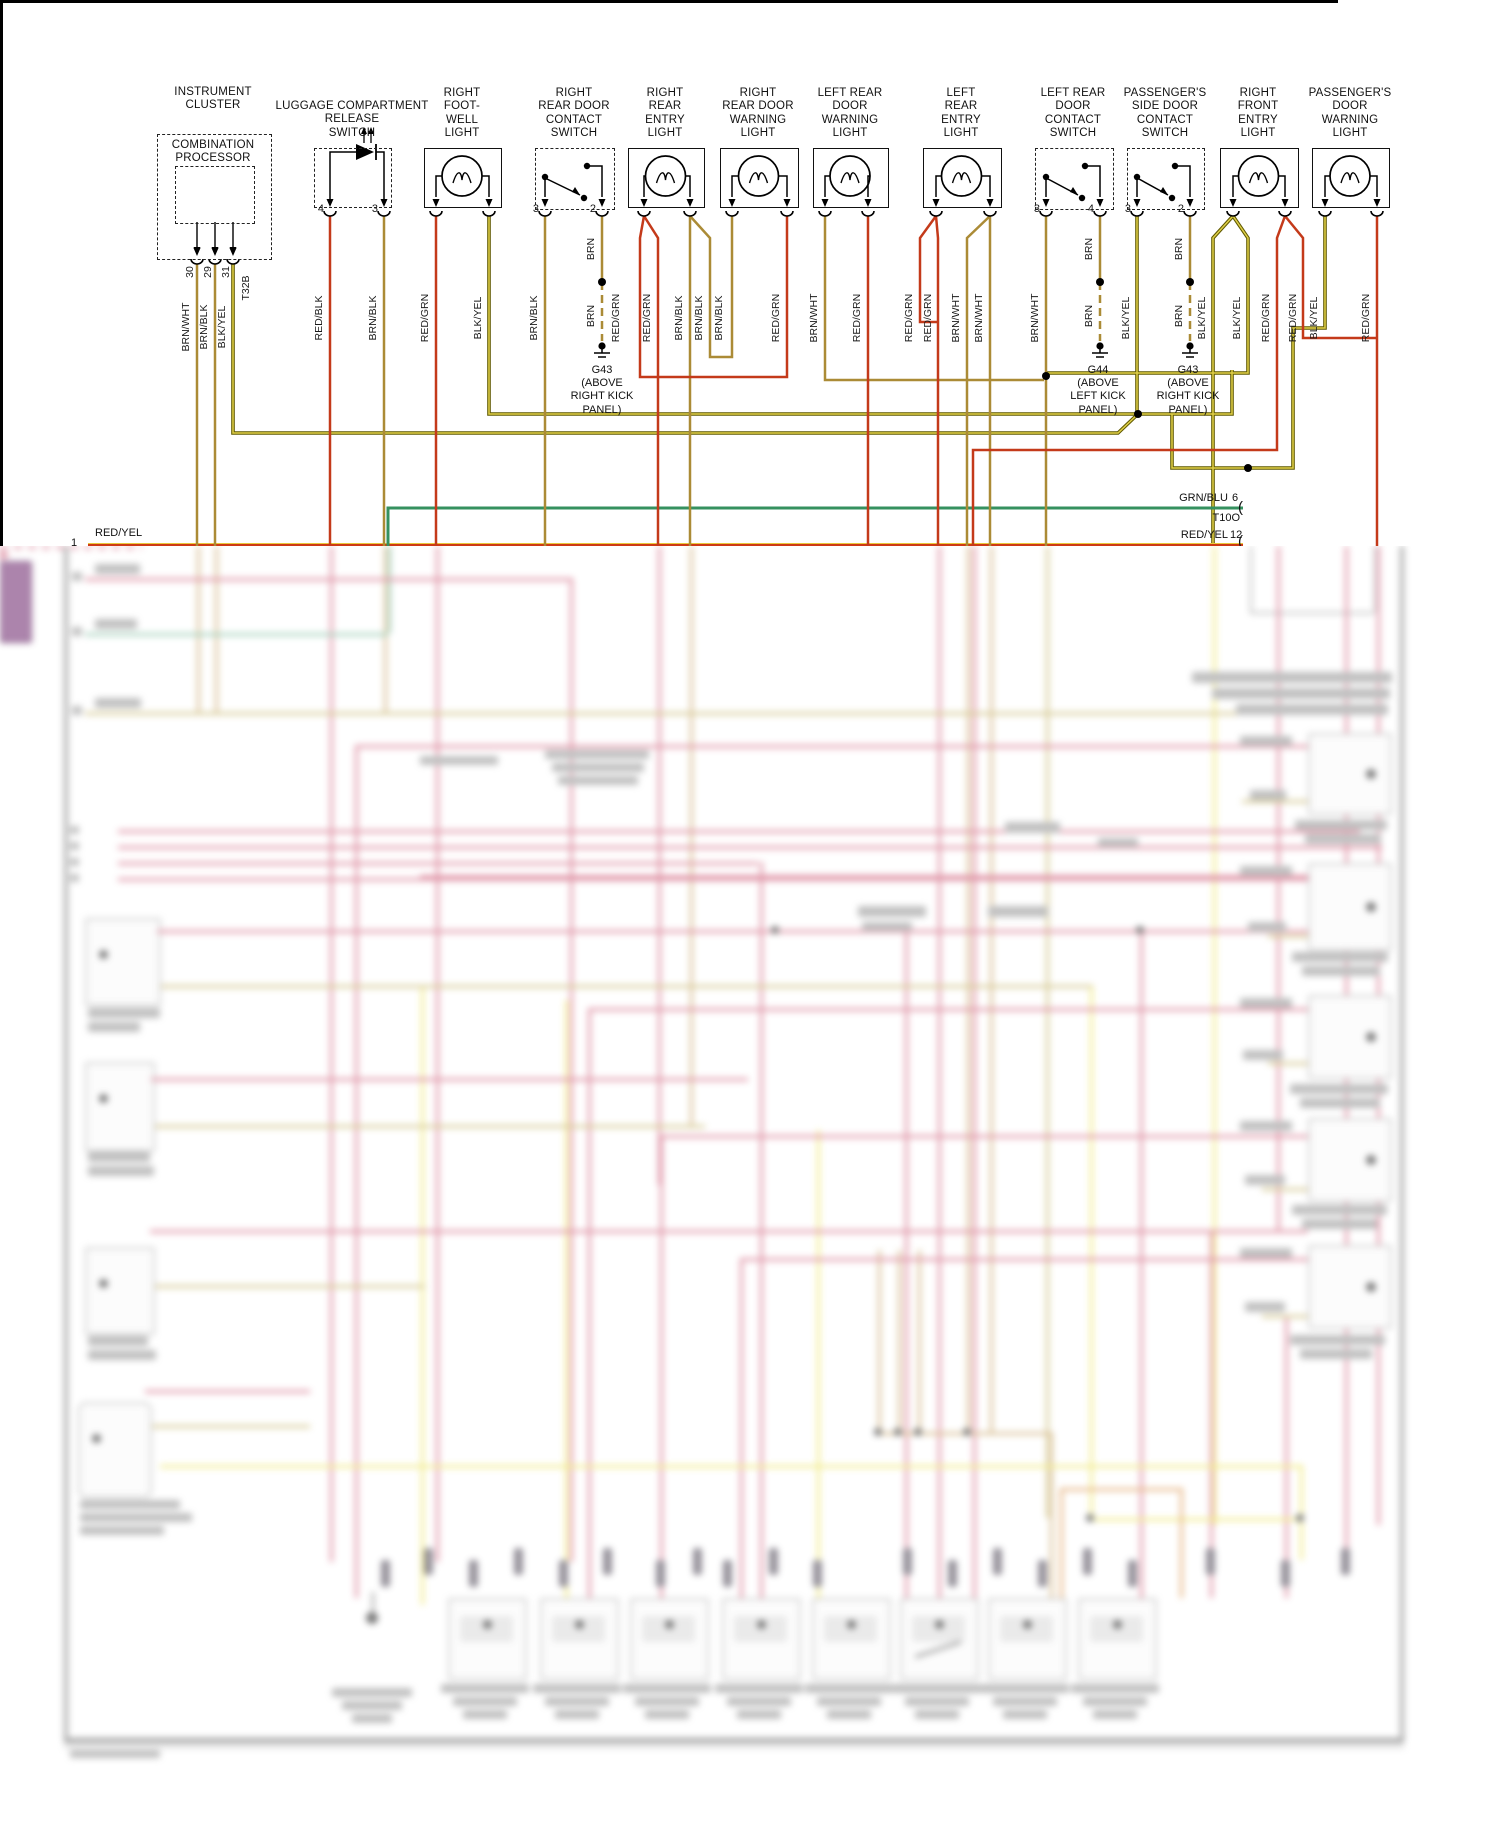 The width and height of the screenshot is (1500, 1828). Describe the element at coordinates (214, 197) in the screenshot. I see `component-box-instrument-cluster` at that location.